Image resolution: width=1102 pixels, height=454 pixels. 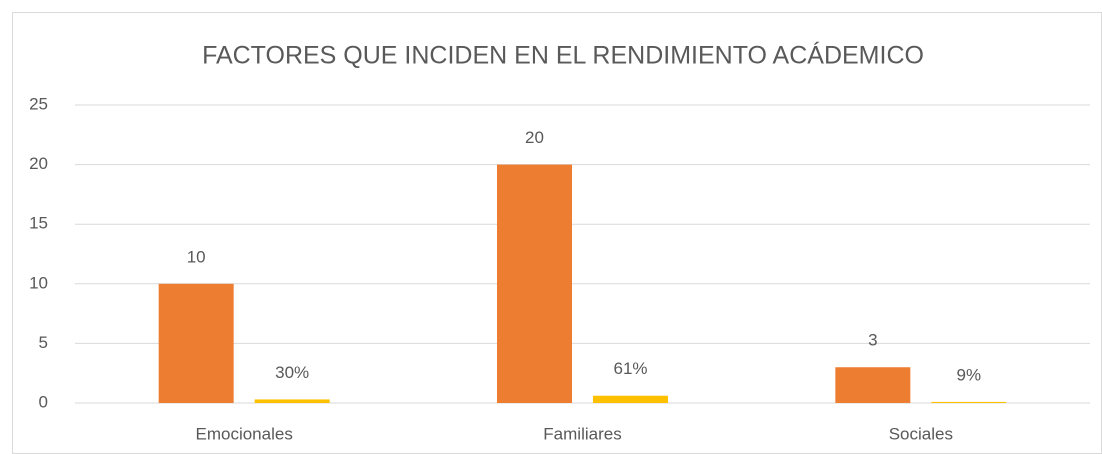 What do you see at coordinates (582, 433) in the screenshot?
I see `x-tick-label: Familiares` at bounding box center [582, 433].